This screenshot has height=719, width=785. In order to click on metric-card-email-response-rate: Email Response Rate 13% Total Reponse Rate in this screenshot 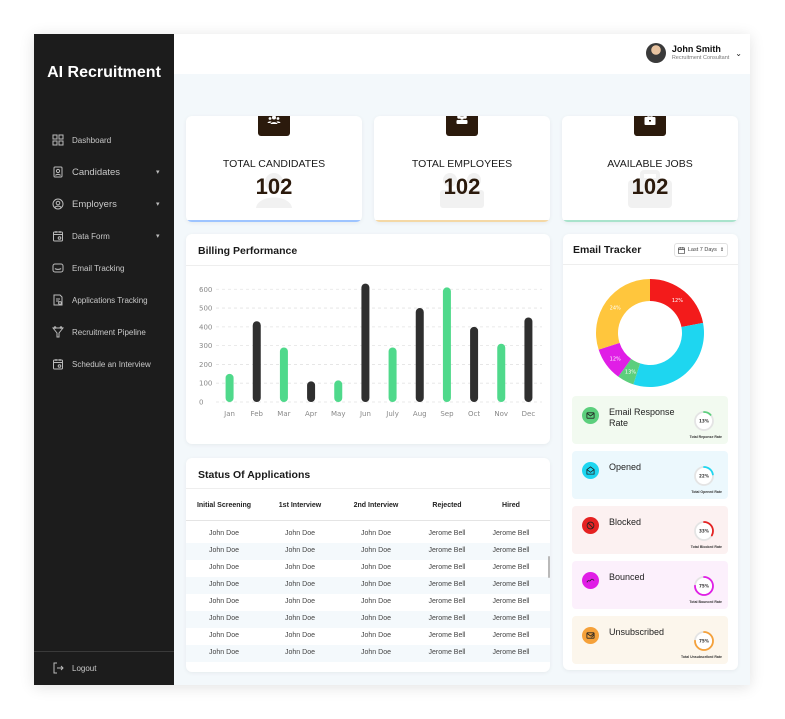, I will do `click(650, 420)`.